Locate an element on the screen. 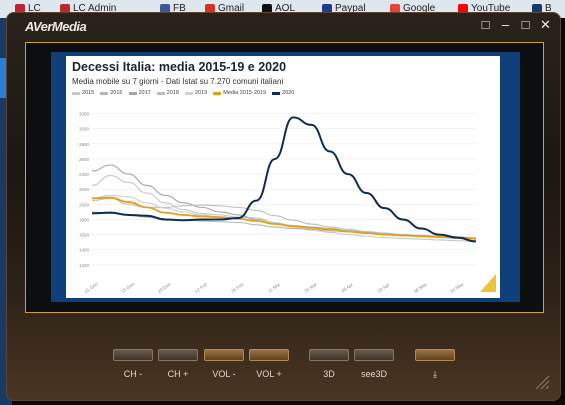 Image resolution: width=565 pixels, height=405 pixels. facebook-icon is located at coordinates (165, 8).